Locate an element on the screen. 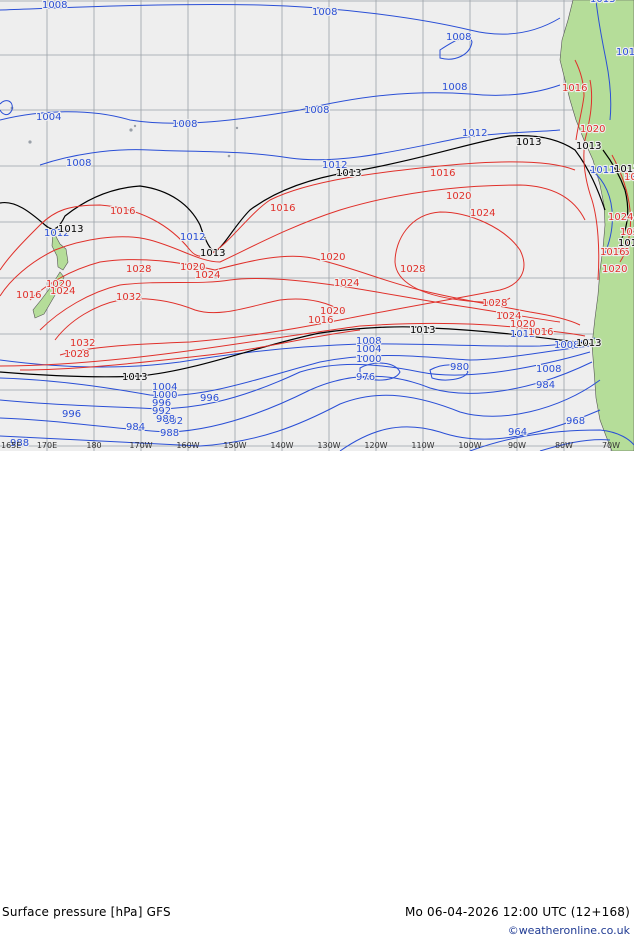 The image size is (634, 937). isobar-label-blue: 976 is located at coordinates (365, 377).